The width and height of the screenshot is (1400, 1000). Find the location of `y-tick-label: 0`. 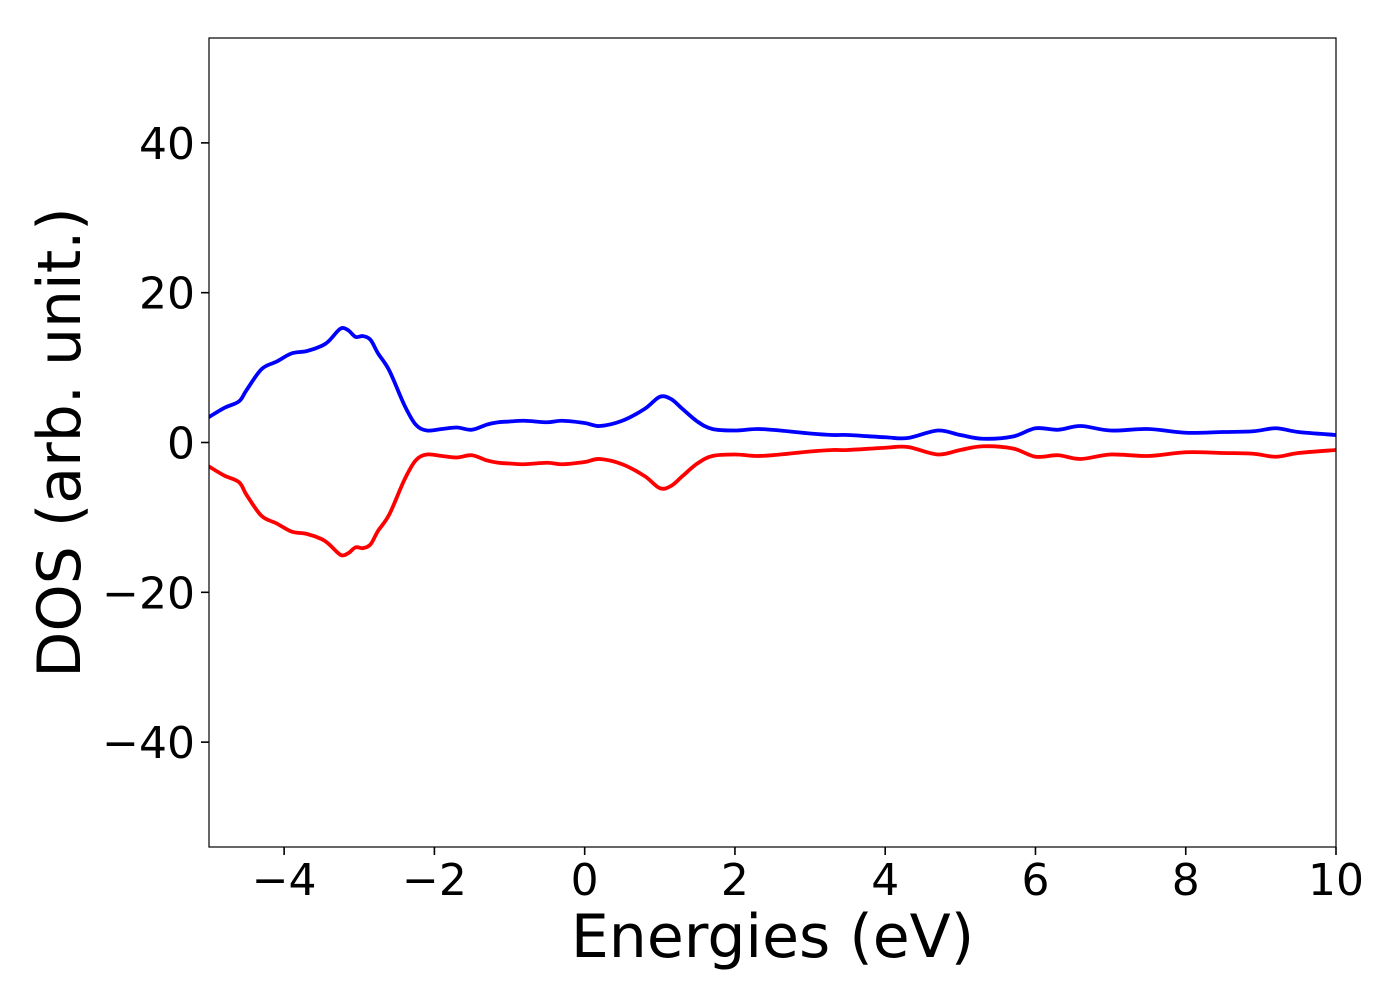

y-tick-label: 0 is located at coordinates (181, 444).